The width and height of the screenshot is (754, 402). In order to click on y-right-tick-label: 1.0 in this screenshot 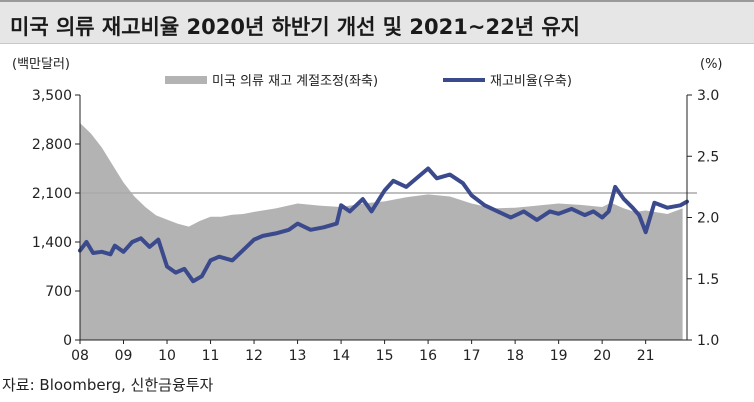, I will do `click(708, 341)`.